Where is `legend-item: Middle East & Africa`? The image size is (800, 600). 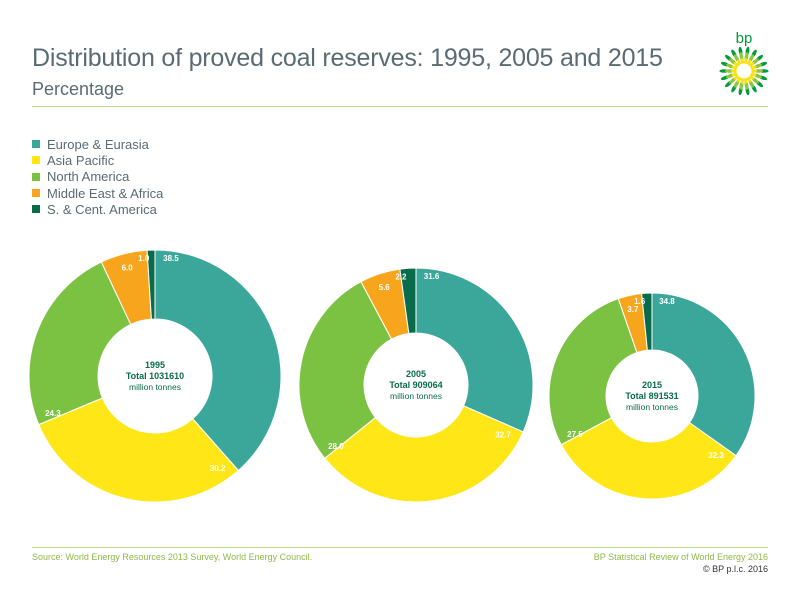
legend-item: Middle East & Africa is located at coordinates (97, 193).